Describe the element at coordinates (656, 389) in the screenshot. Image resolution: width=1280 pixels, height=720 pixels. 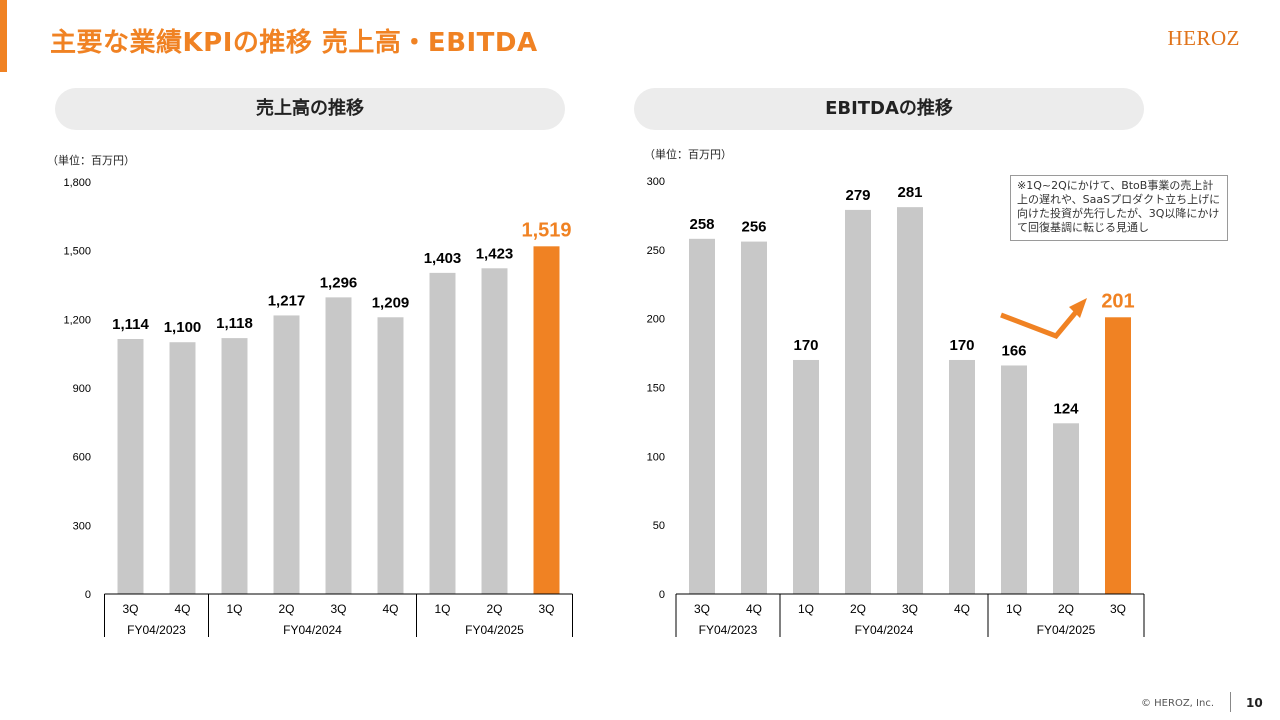
I see `y-tick-label: 150` at that location.